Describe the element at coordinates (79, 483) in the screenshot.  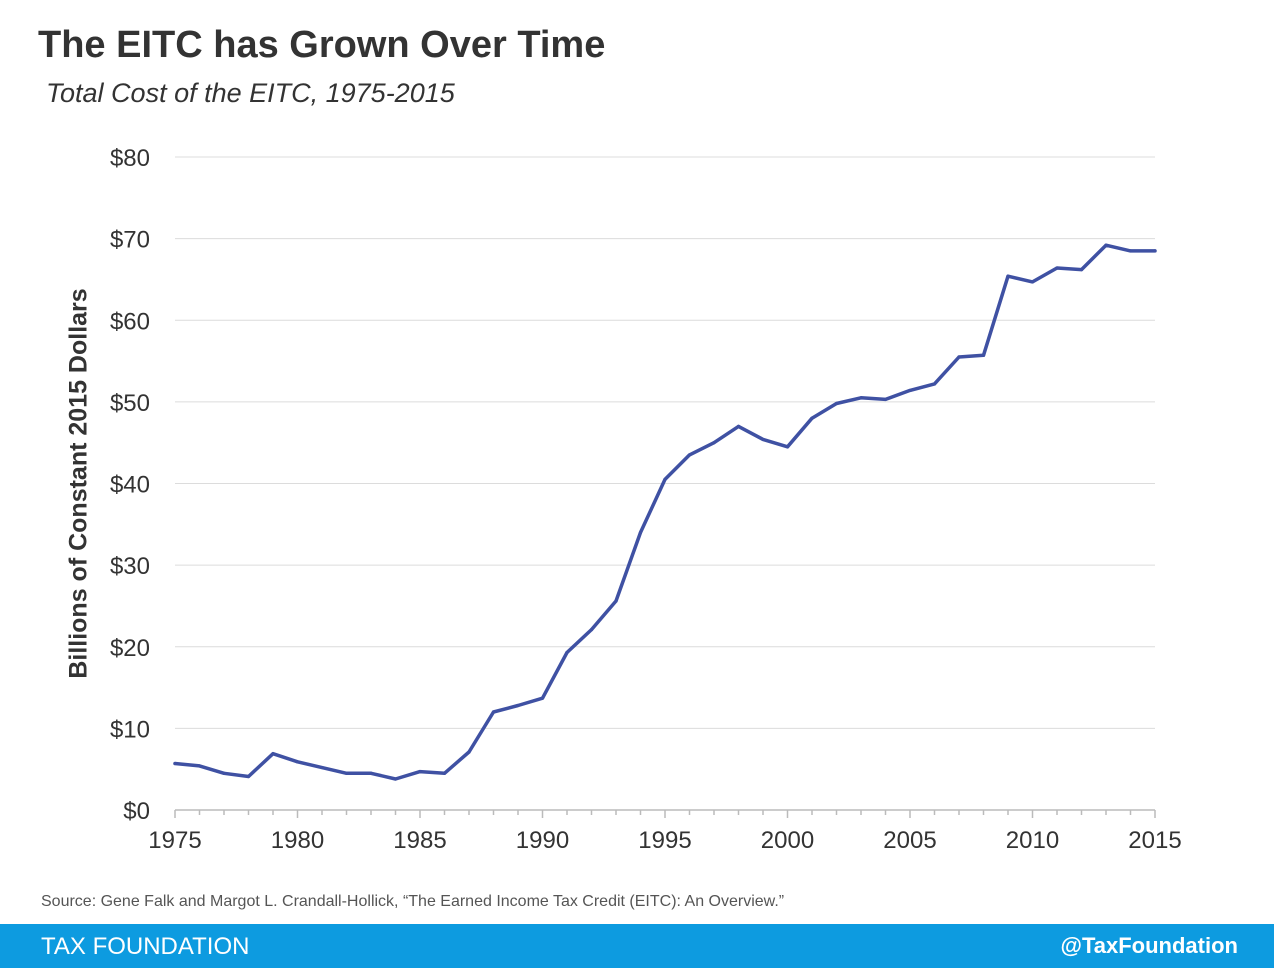
I see `y-axis-title: Billions of Constant 2015 Dollars` at that location.